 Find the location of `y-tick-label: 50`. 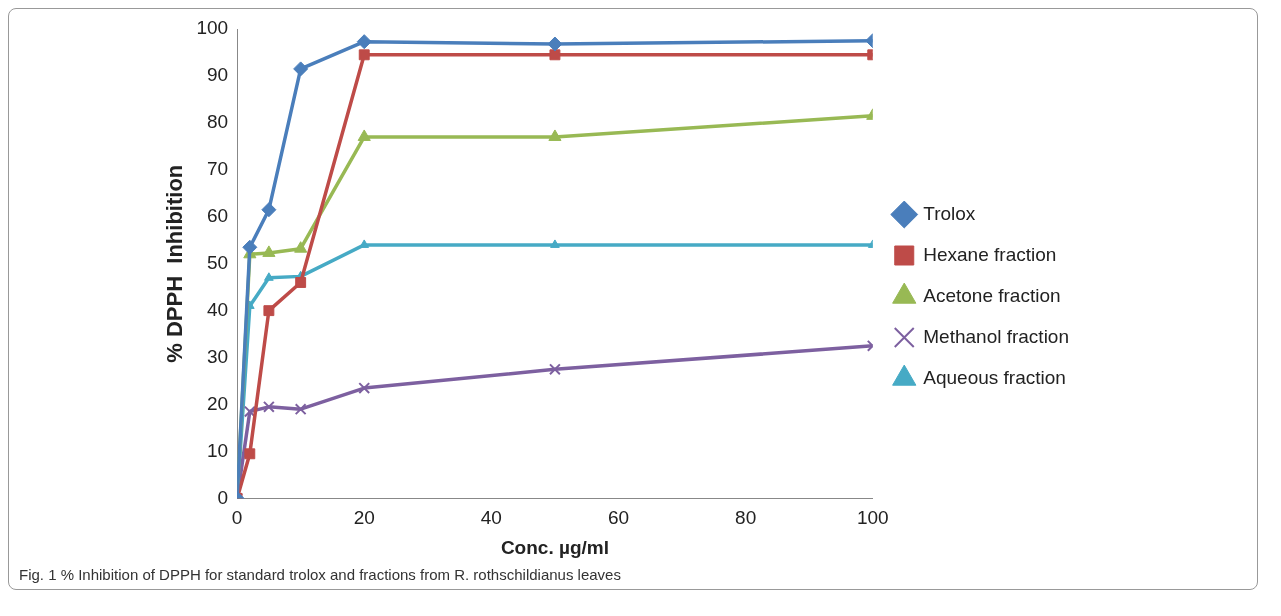

y-tick-label: 50 is located at coordinates (217, 262).